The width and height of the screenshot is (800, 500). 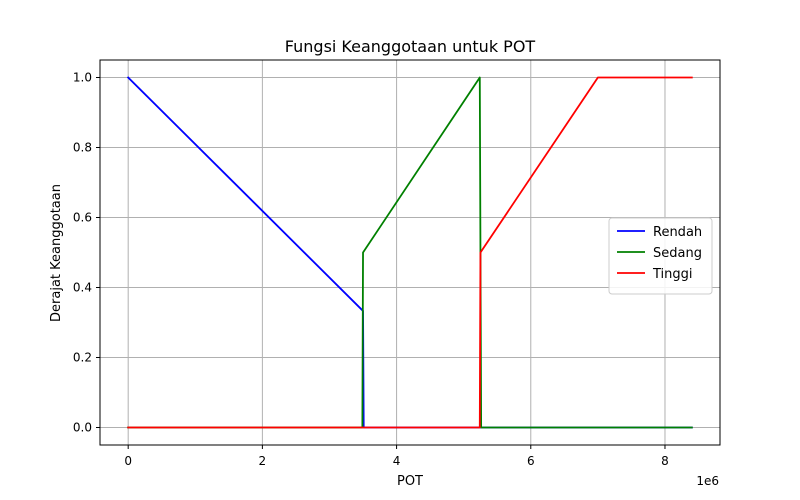 I want to click on y-axis-label: Derajat Keanggotaan, so click(x=56, y=253).